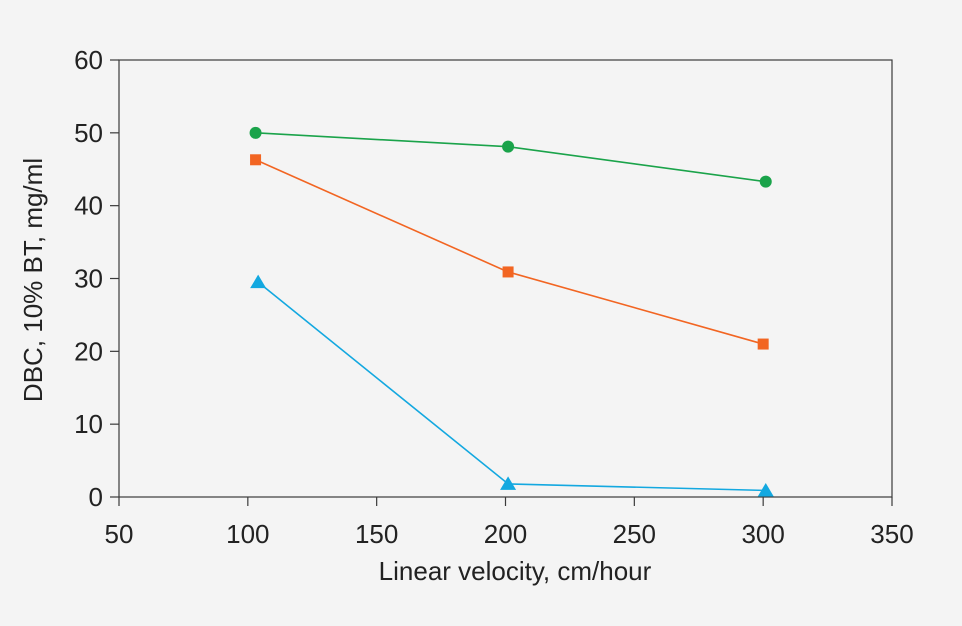 This screenshot has width=962, height=626. What do you see at coordinates (762, 534) in the screenshot?
I see `x-tick-label: 300` at bounding box center [762, 534].